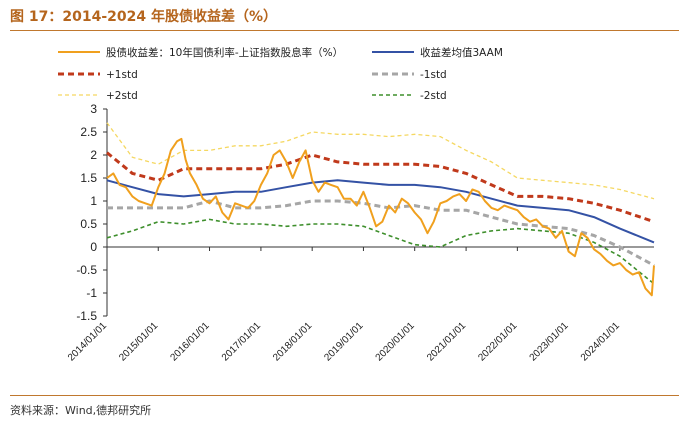 The height and width of the screenshot is (424, 689). Describe the element at coordinates (86, 270) in the screenshot. I see `y-tick-label: -0.5` at that location.